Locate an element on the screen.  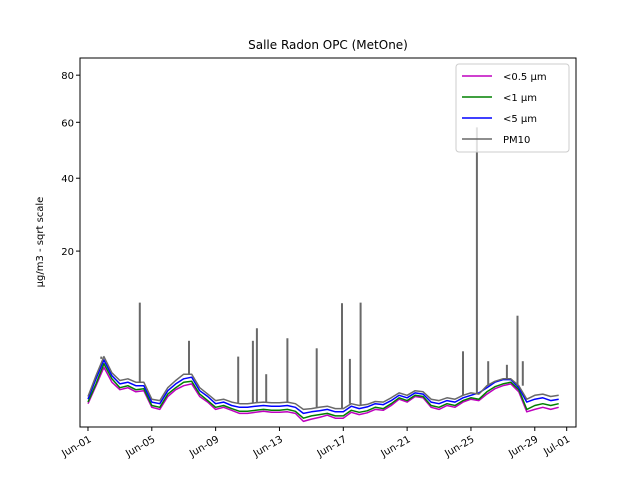
legend-label-3: <5 µm is located at coordinates (520, 119).